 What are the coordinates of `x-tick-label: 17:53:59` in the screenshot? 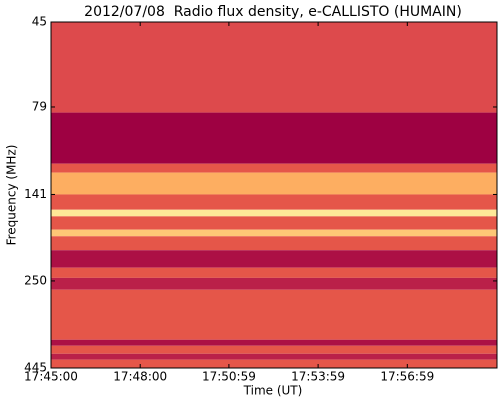 It's located at (318, 377).